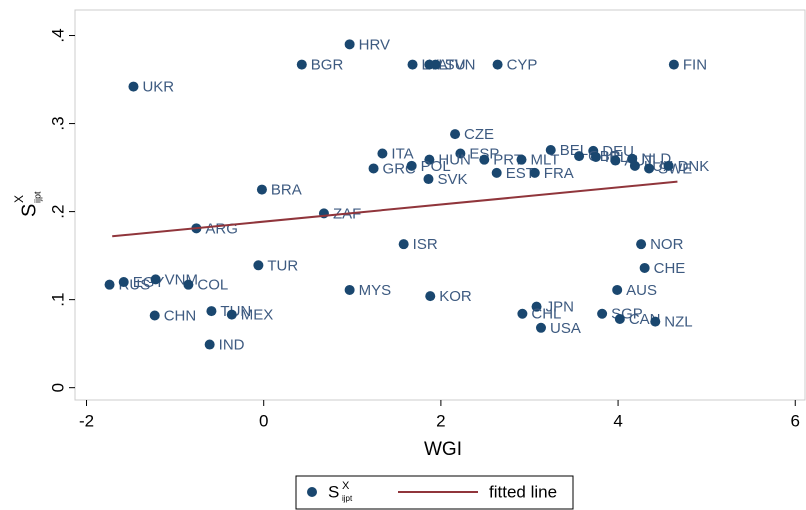 The height and width of the screenshot is (510, 806). What do you see at coordinates (560, 307) in the screenshot?
I see `point-label: JPN` at bounding box center [560, 307].